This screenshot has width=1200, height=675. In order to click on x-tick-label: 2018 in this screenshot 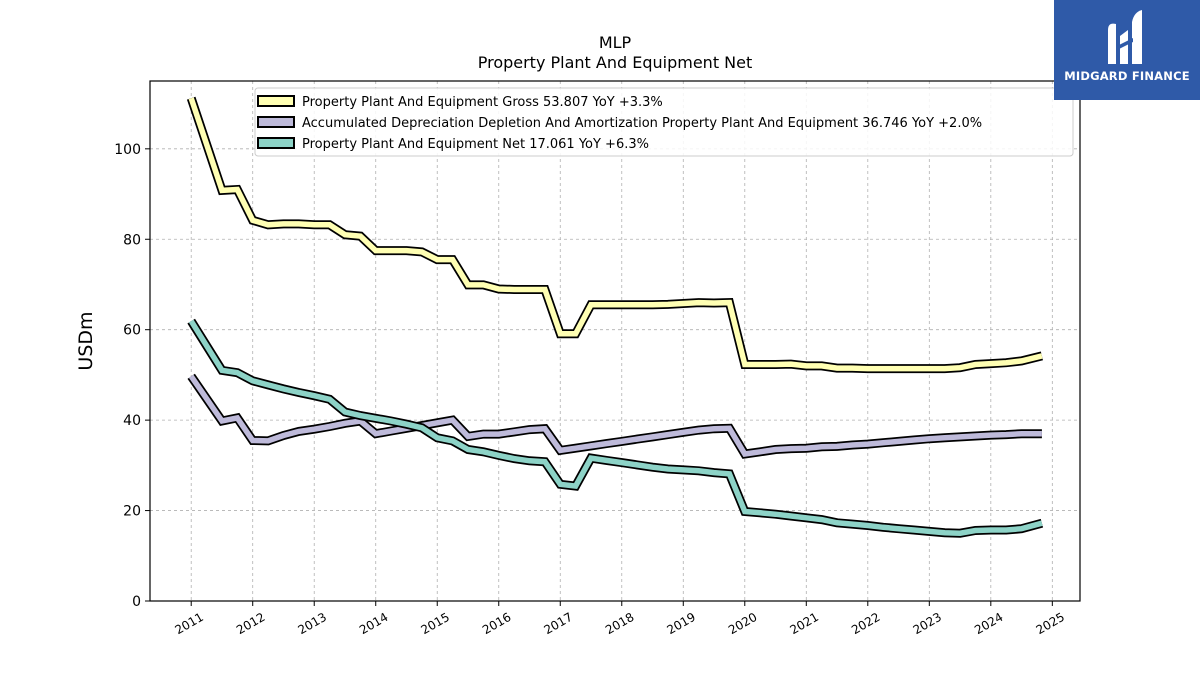, I will do `click(619, 623)`.